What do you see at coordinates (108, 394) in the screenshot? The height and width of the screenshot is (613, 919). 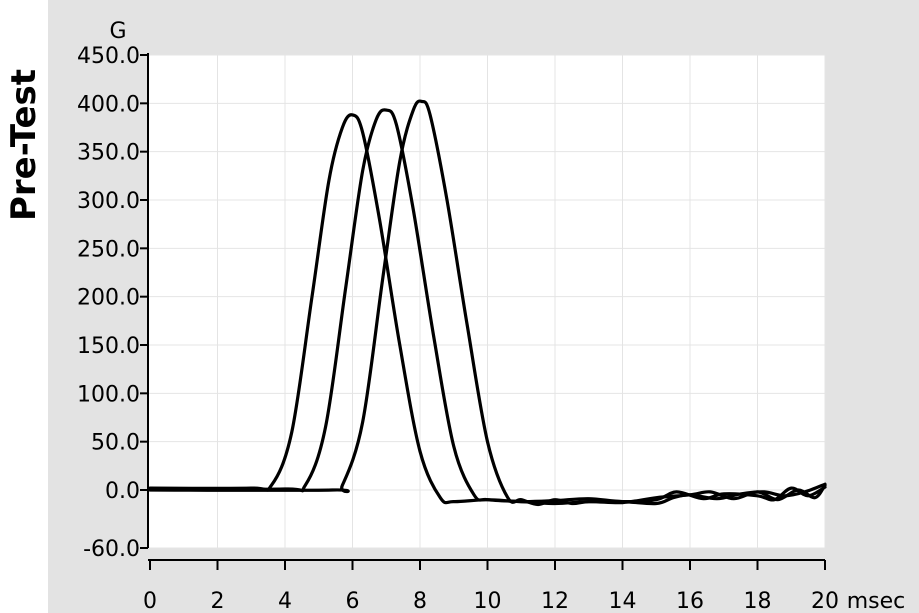 I see `y-tick-label: 100.0` at bounding box center [108, 394].